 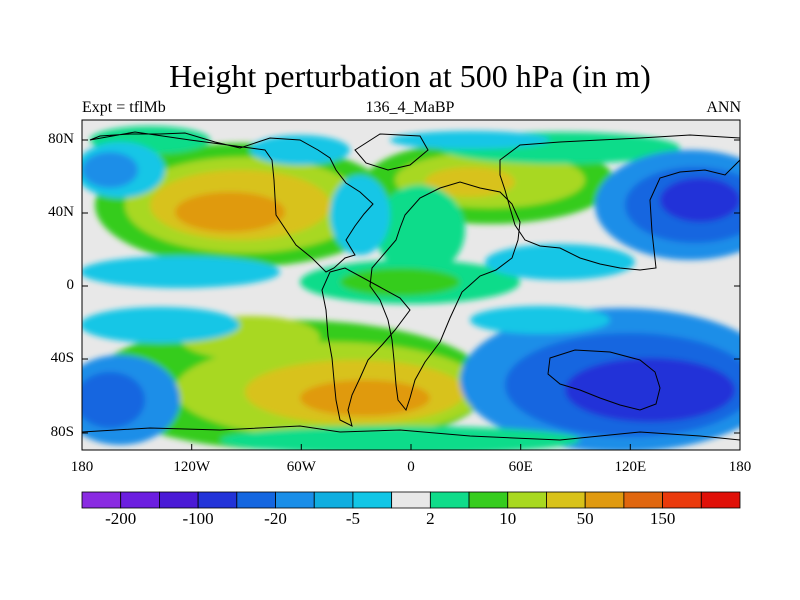 What do you see at coordinates (740, 467) in the screenshot?
I see `lon-label-180e: 180` at bounding box center [740, 467].